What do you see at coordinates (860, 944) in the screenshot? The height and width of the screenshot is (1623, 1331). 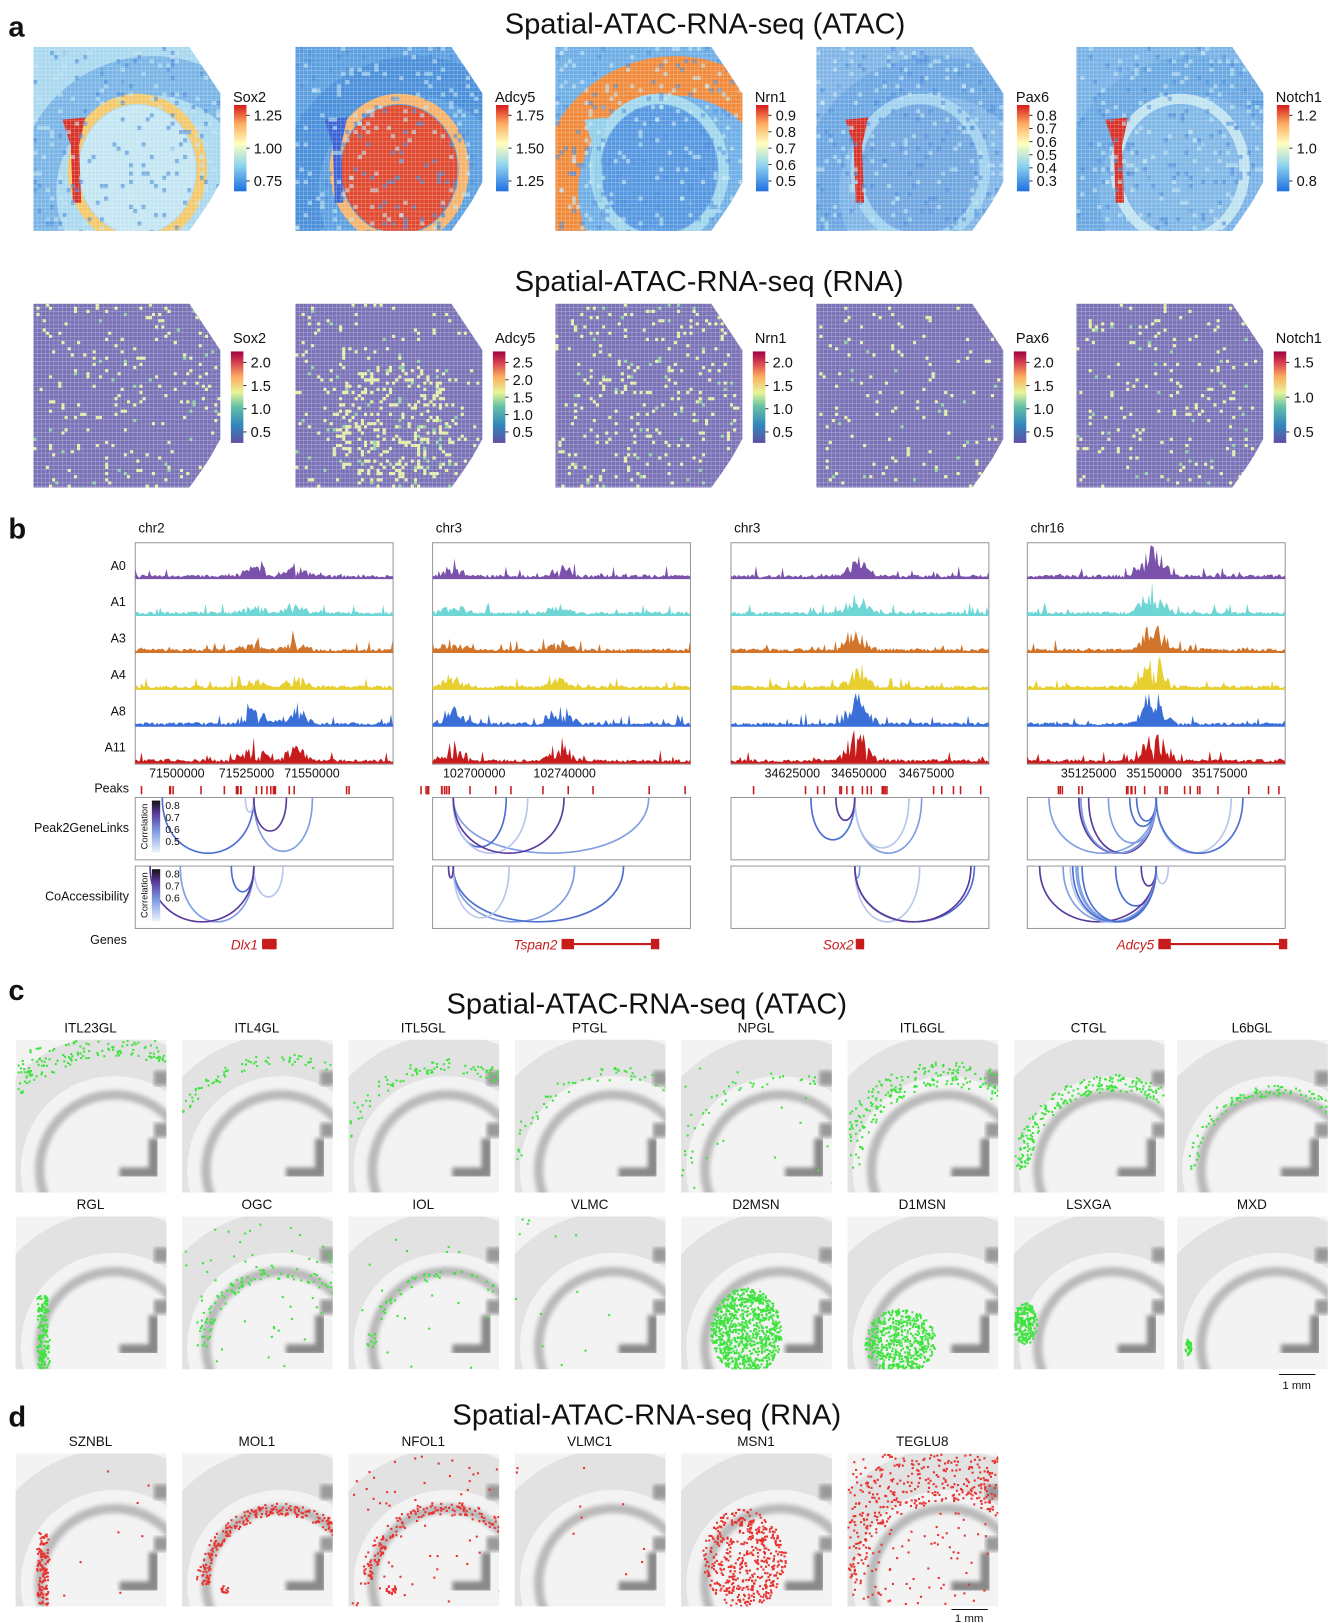 I see `gene-exon` at bounding box center [860, 944].